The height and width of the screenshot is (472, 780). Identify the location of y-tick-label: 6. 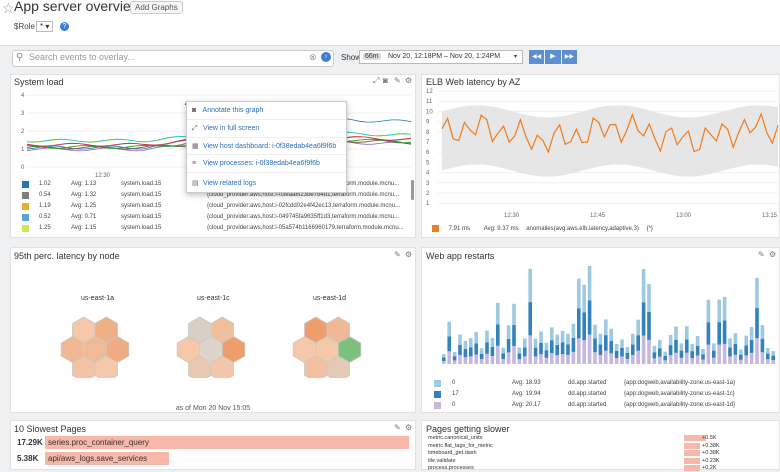
(428, 153).